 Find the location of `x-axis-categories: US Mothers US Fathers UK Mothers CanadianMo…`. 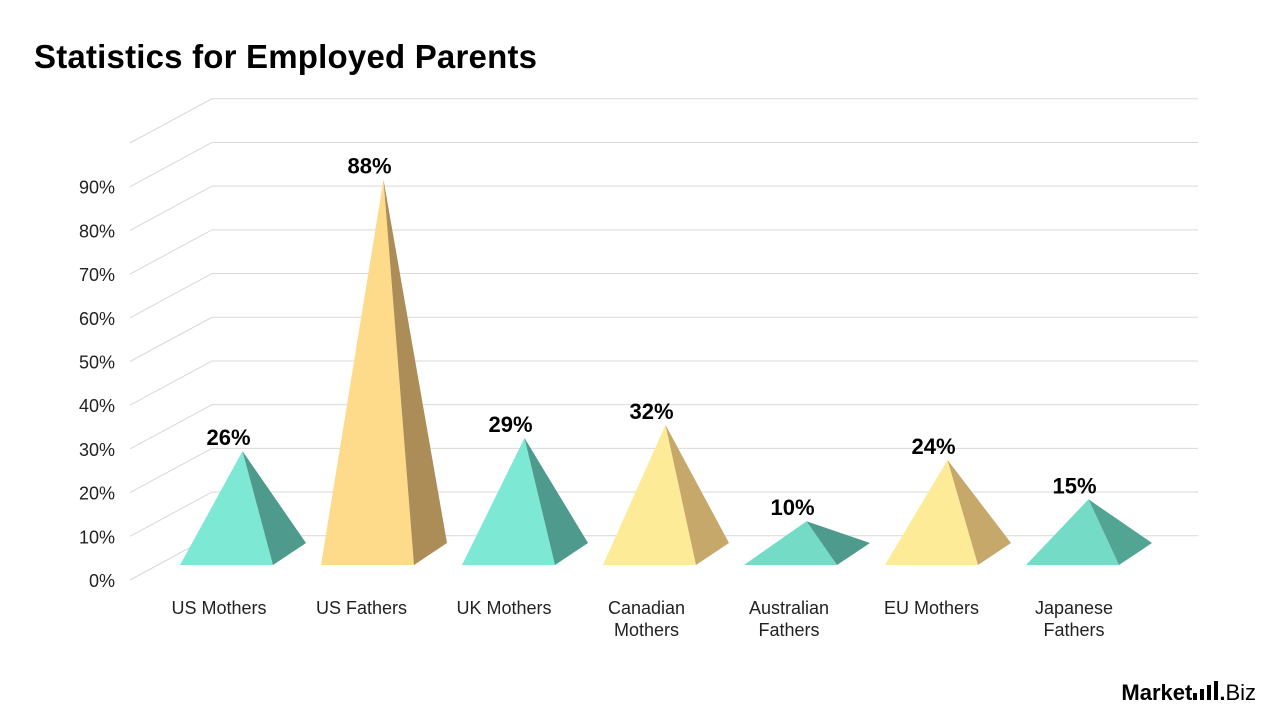

x-axis-categories: US Mothers US Fathers UK Mothers CanadianMo… is located at coordinates (642, 619).